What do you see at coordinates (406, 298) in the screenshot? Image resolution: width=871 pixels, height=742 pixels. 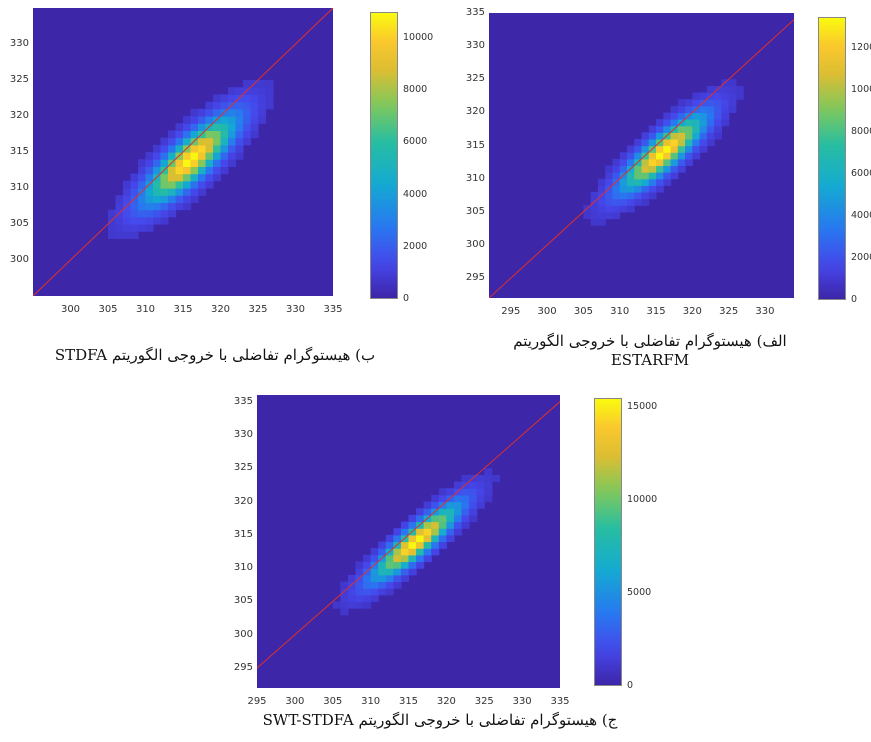 I see `colorbar-tick-label: 0` at bounding box center [406, 298].